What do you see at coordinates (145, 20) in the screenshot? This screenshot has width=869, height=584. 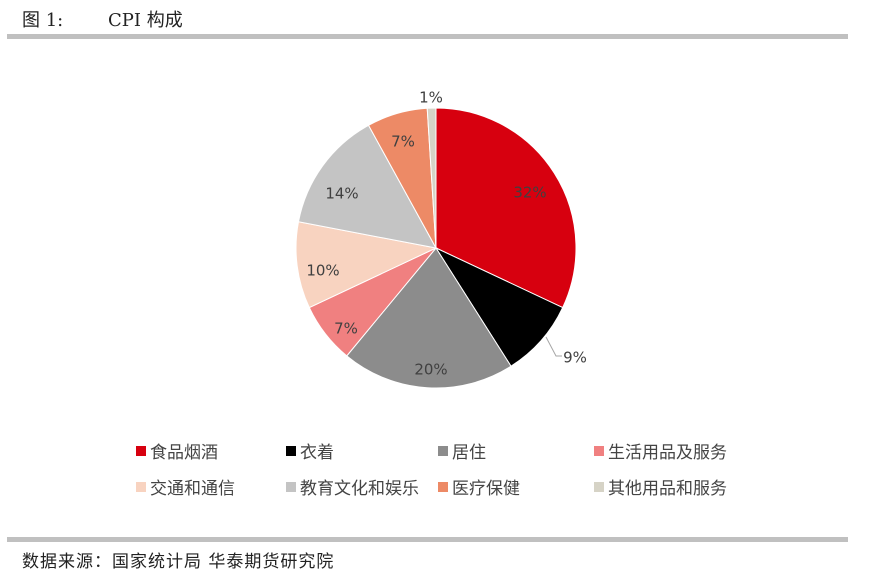 I see `figure-title-text: CPI 构成` at bounding box center [145, 20].